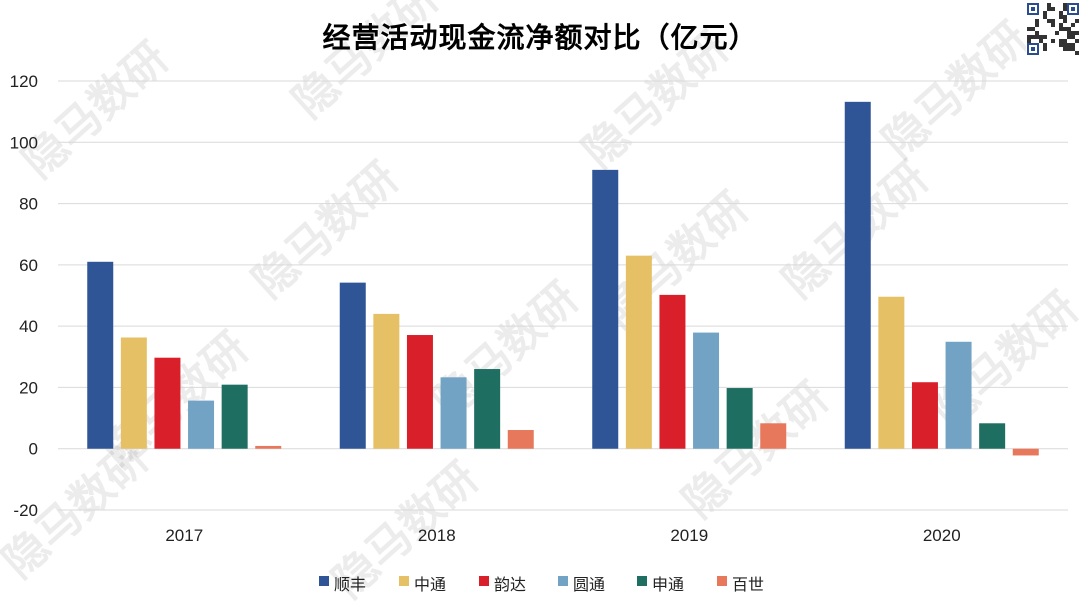 Image resolution: width=1080 pixels, height=608 pixels. I want to click on legend-label: 申通, so click(668, 584).